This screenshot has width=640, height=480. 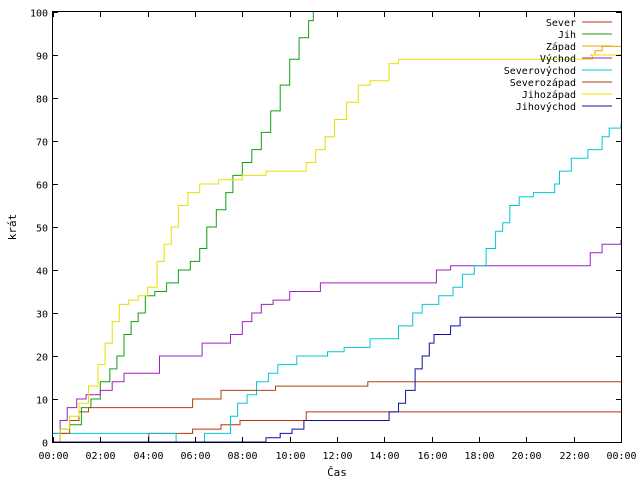 What do you see at coordinates (42, 186) in the screenshot?
I see `y-tick-label: 60` at bounding box center [42, 186].